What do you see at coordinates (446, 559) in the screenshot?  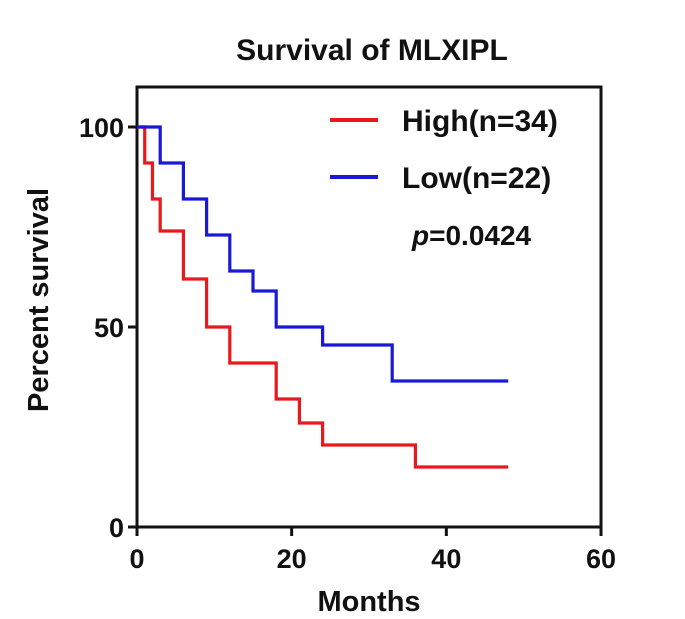 I see `x-tick-label: 40` at bounding box center [446, 559].